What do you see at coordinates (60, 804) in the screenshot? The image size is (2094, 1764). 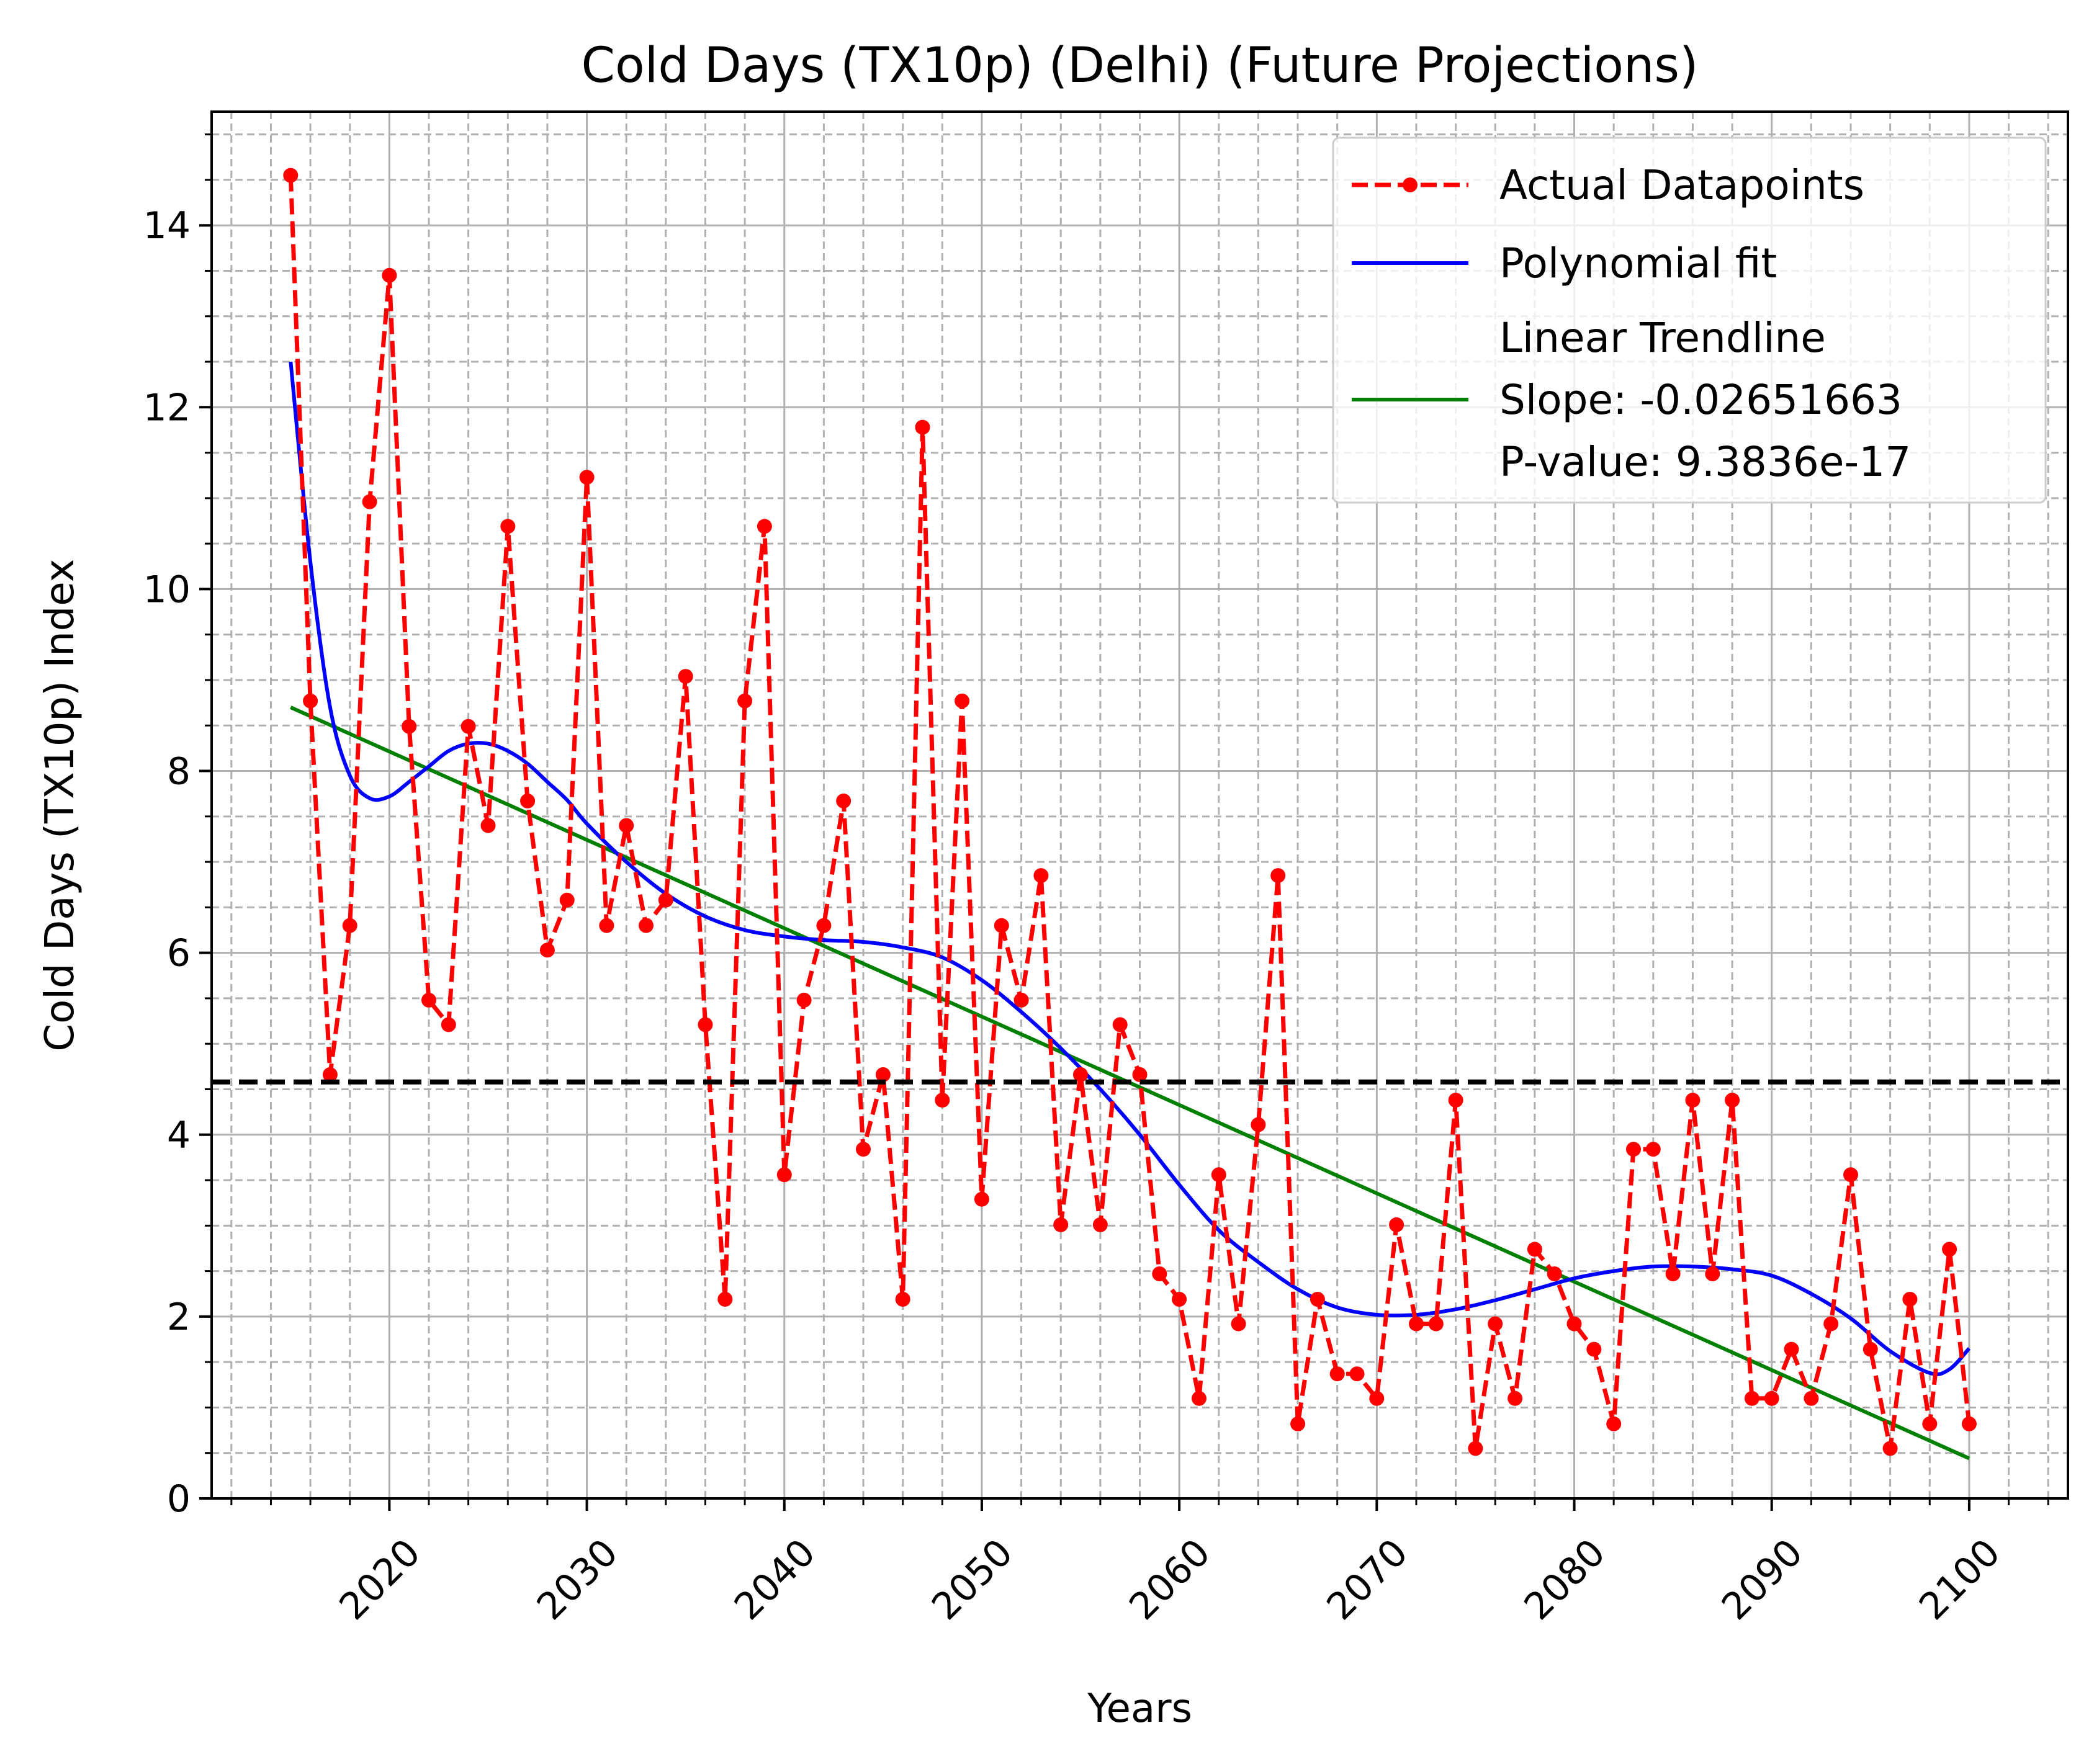 I see `y-axis-label: Cold Days (TX10p) Index` at bounding box center [60, 804].